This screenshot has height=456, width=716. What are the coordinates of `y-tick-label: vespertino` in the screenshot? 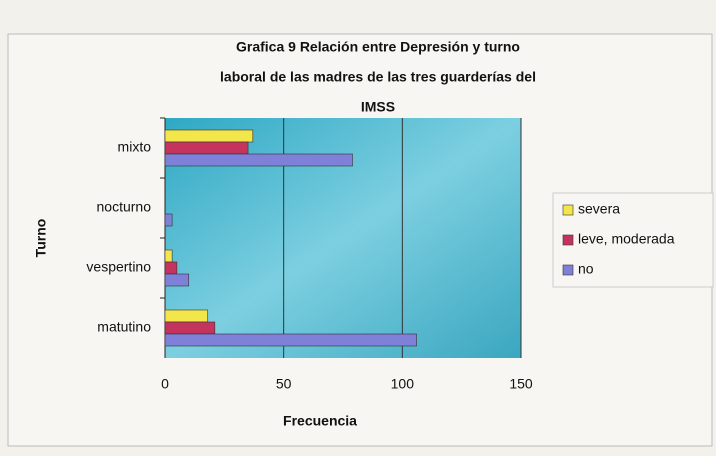 It's located at (118, 267).